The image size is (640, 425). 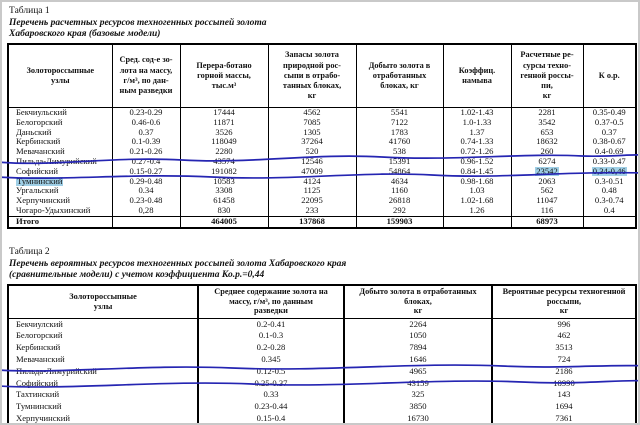 I want to click on table-cell: 0.4, so click(x=609, y=211).